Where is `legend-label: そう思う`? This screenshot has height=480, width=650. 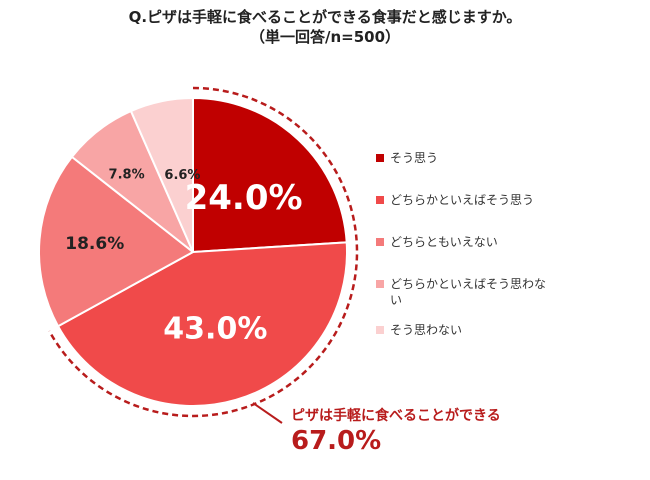 legend-label: そう思う is located at coordinates (414, 158).